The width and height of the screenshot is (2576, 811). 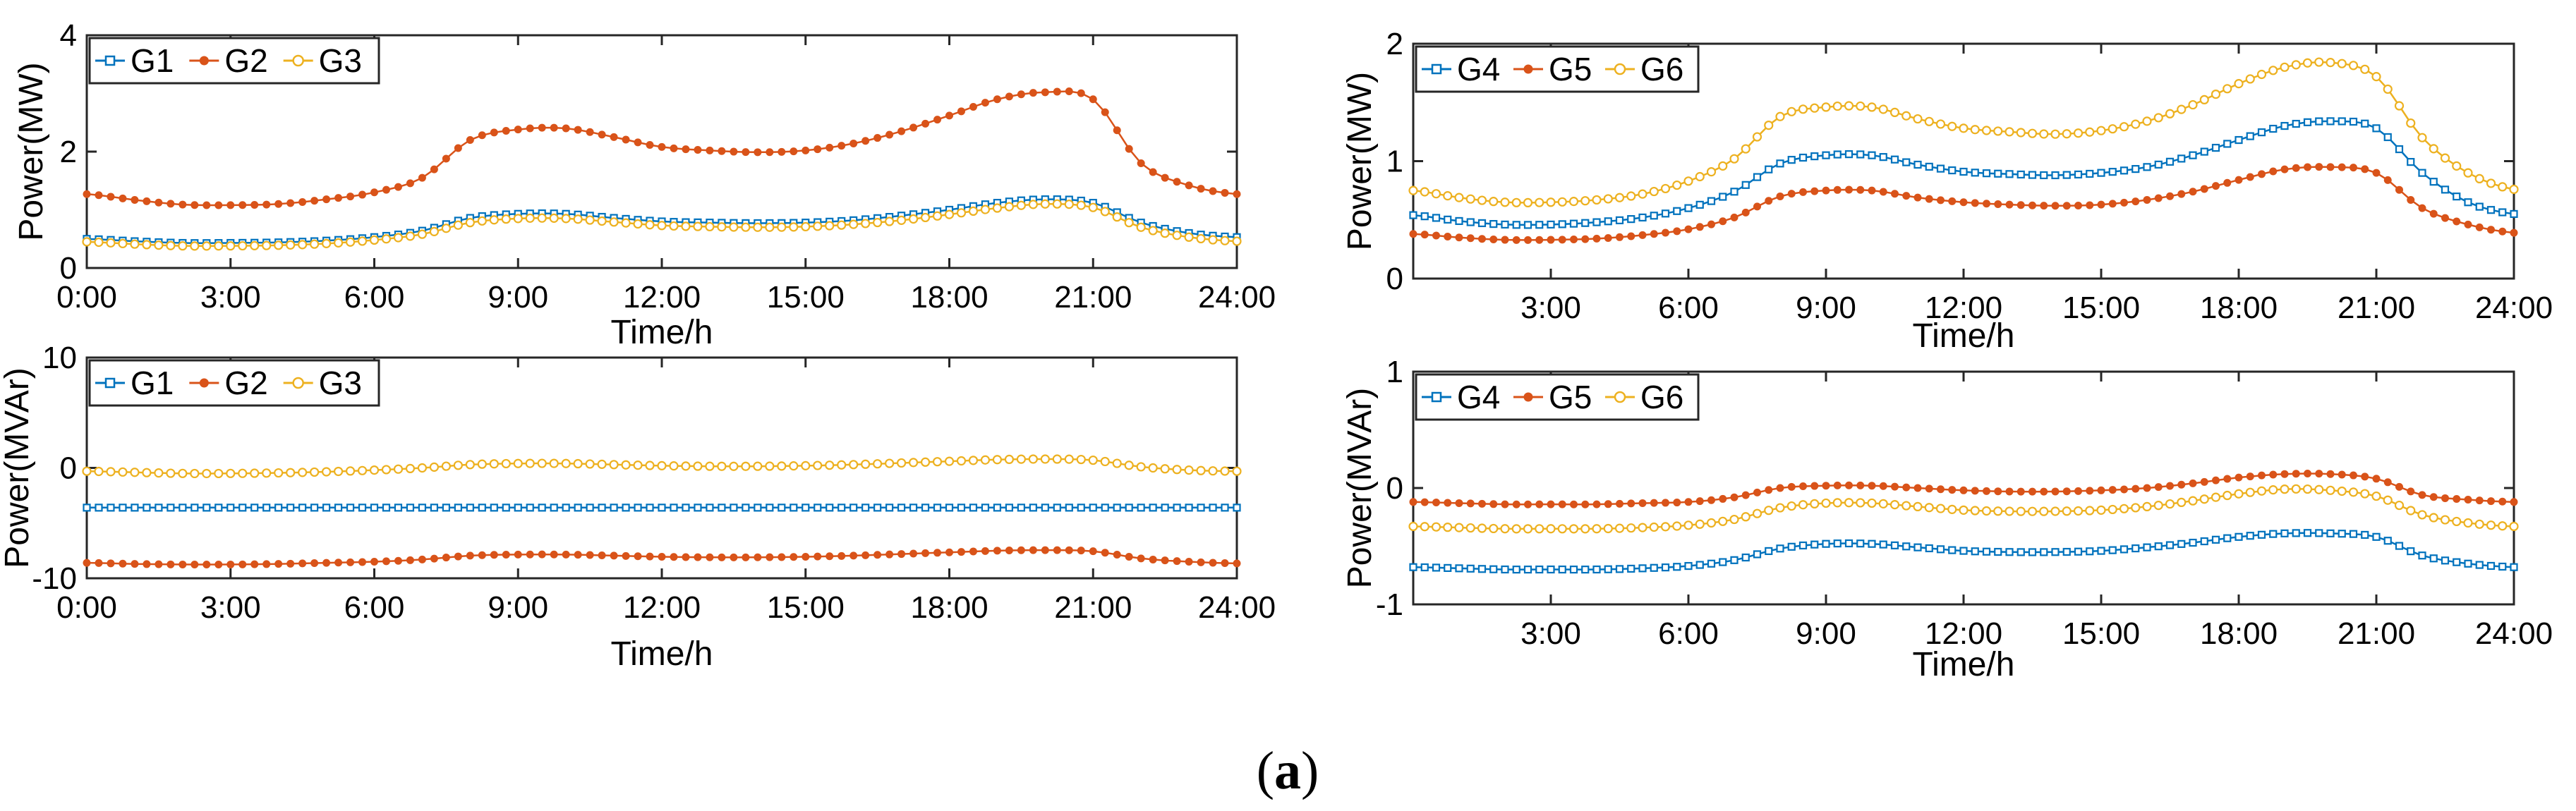 I want to click on legend-label-G3: G3, so click(x=341, y=383).